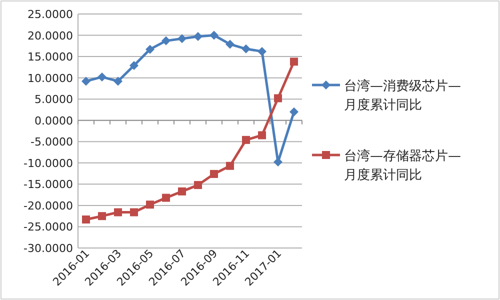 The width and height of the screenshot is (500, 300). Describe the element at coordinates (50, 78) in the screenshot. I see `y-tick-label: 10.0000` at that location.